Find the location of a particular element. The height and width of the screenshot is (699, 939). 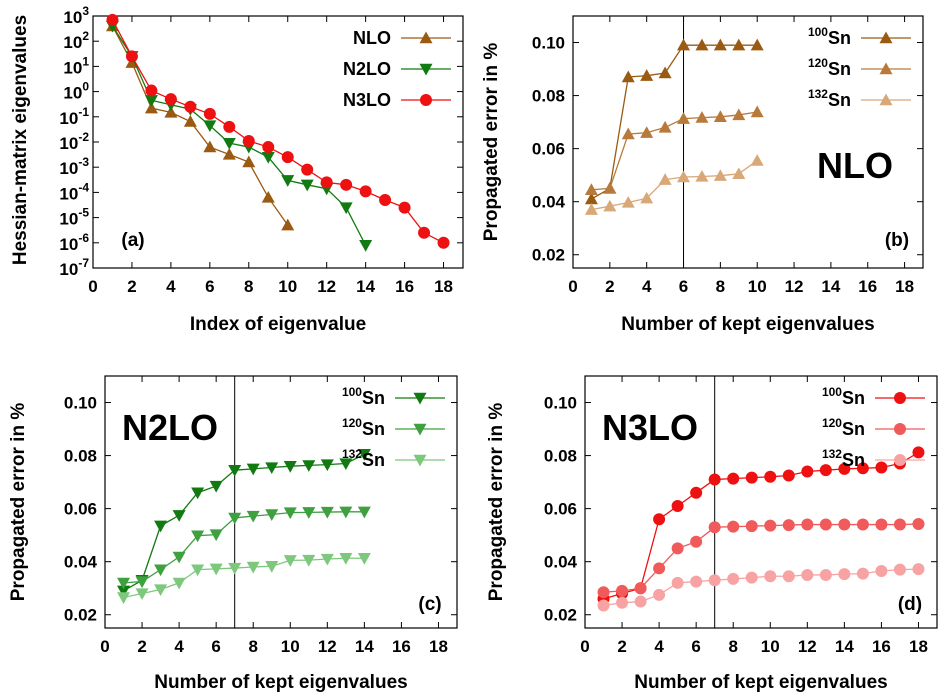

panel-letter: (c) is located at coordinates (429, 604).